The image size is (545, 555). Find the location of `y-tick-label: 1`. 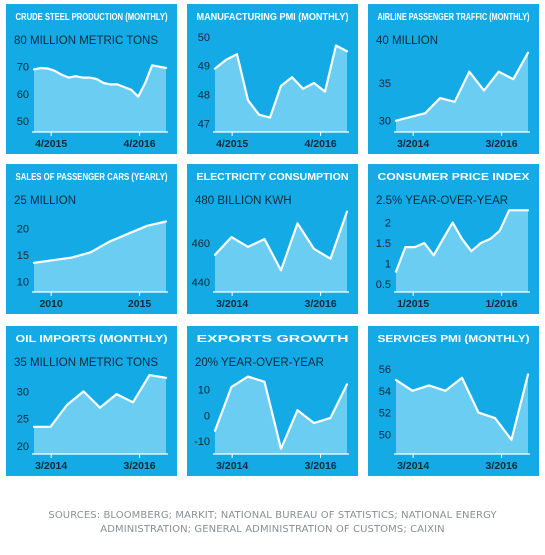

y-tick-label: 1 is located at coordinates (388, 264).